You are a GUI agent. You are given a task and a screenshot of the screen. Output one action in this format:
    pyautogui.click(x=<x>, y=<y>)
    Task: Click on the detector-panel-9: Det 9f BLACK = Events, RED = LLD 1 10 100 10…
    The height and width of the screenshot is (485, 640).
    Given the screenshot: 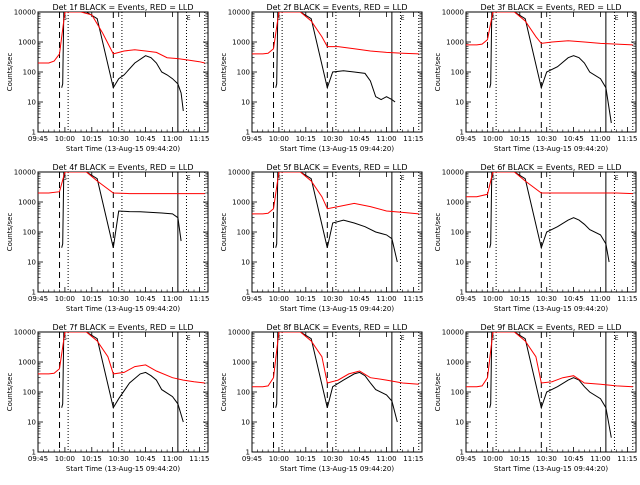 What is the action you would take?
    pyautogui.click(x=535, y=398)
    